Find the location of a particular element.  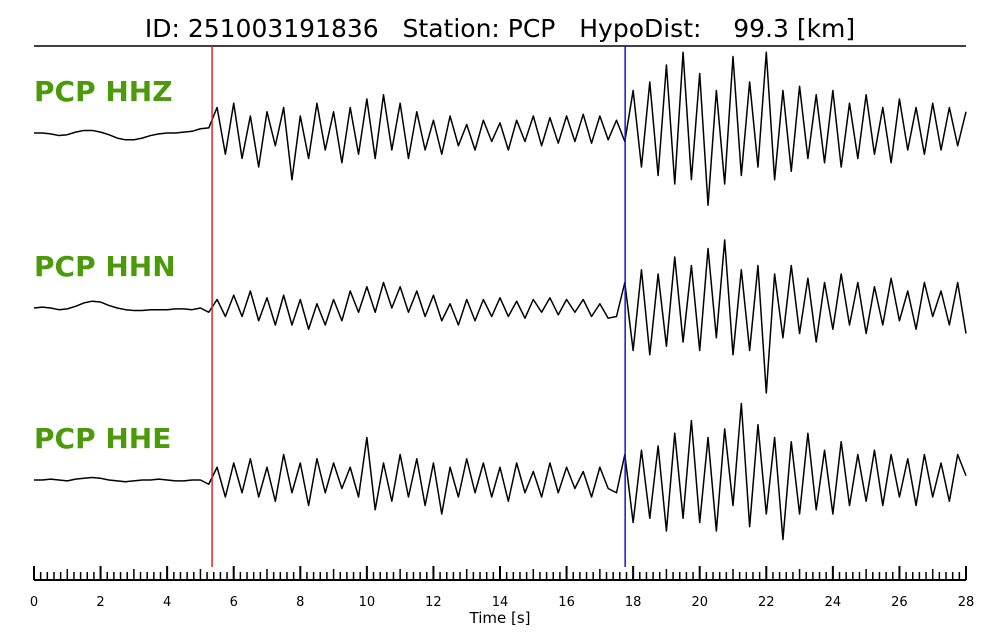

x-tick-label: 22 is located at coordinates (766, 602).